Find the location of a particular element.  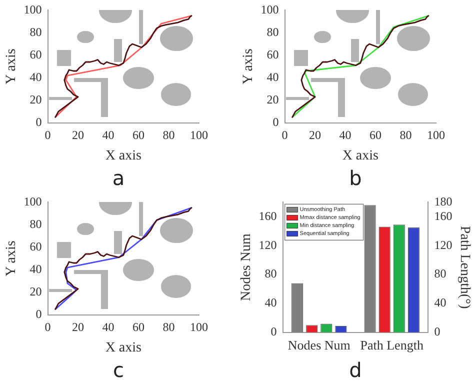

text: b is located at coordinates (355, 178).